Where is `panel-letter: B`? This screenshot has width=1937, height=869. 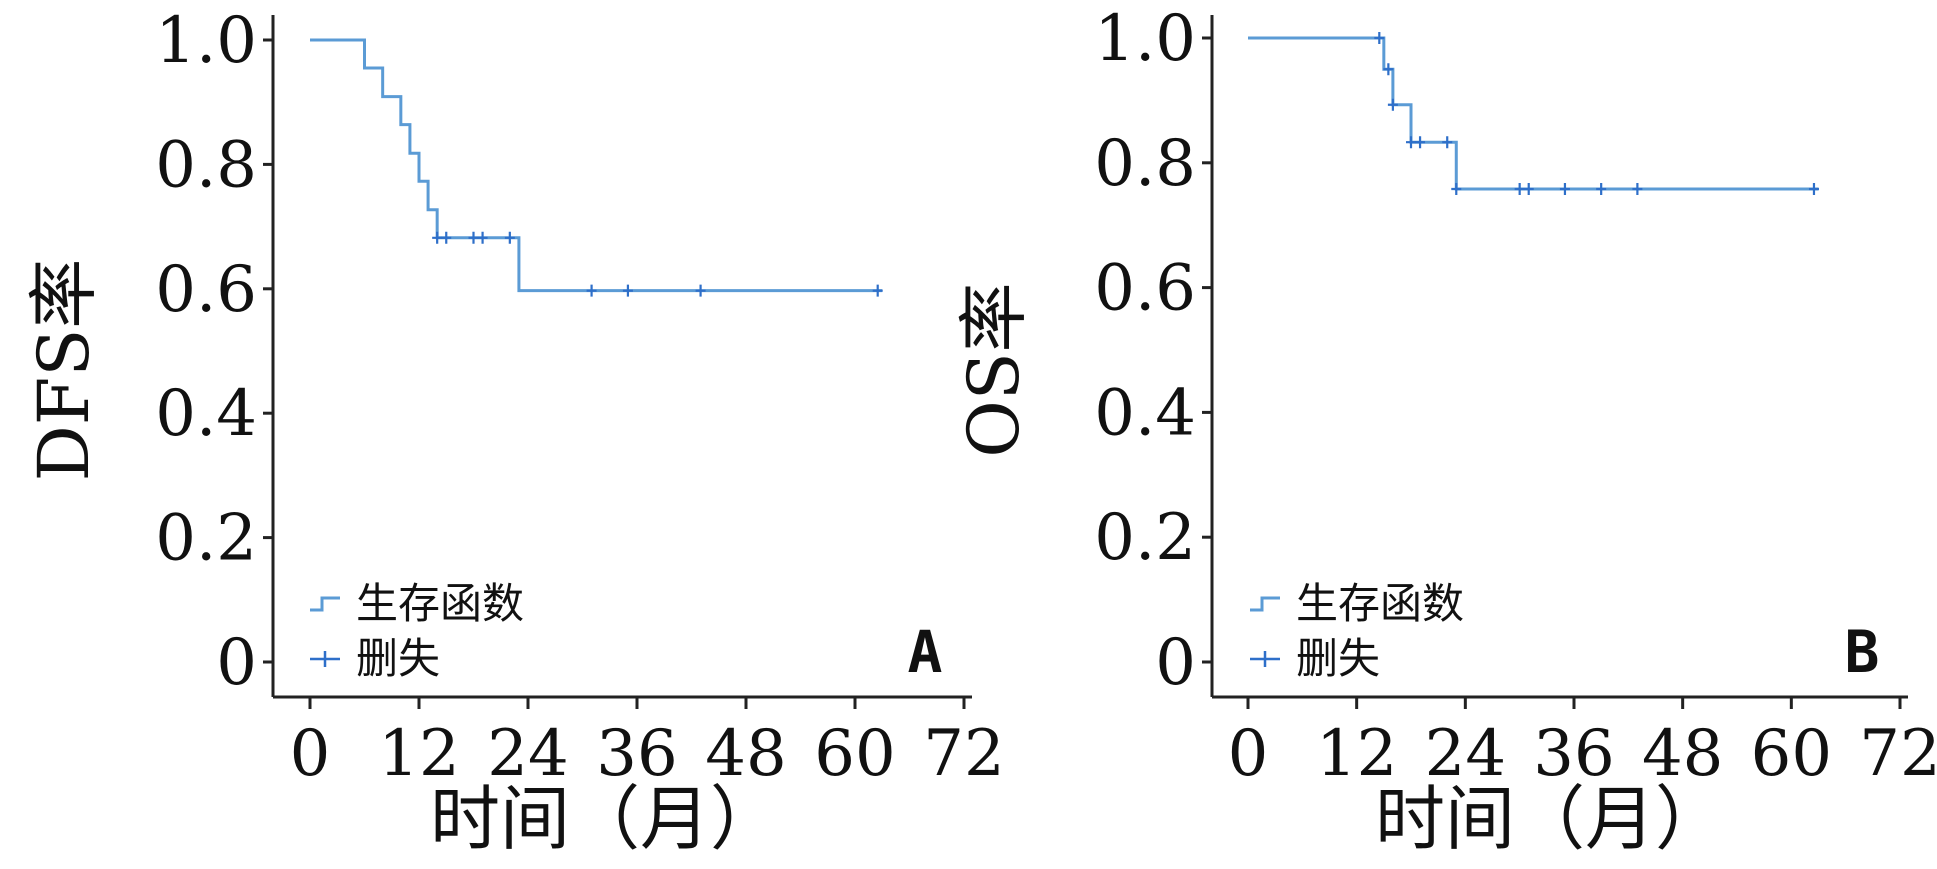 panel-letter: B is located at coordinates (1862, 652).